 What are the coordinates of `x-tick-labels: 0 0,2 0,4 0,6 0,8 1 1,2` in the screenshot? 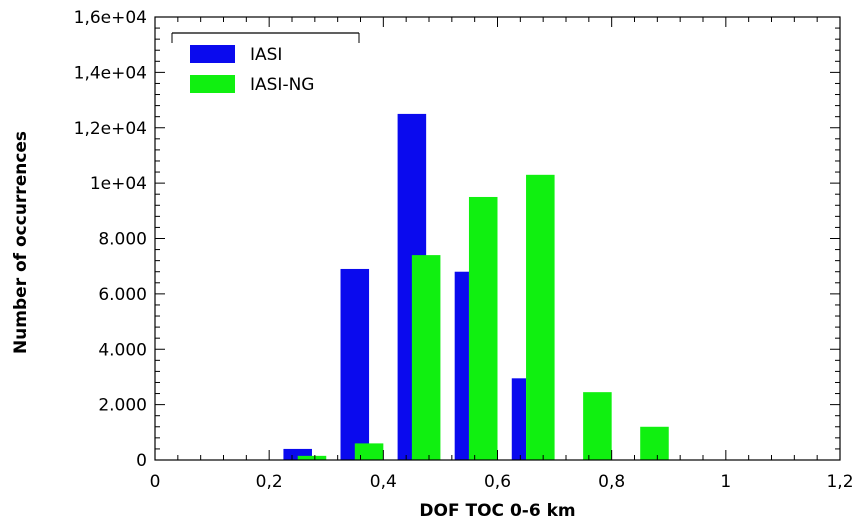 It's located at (502, 482).